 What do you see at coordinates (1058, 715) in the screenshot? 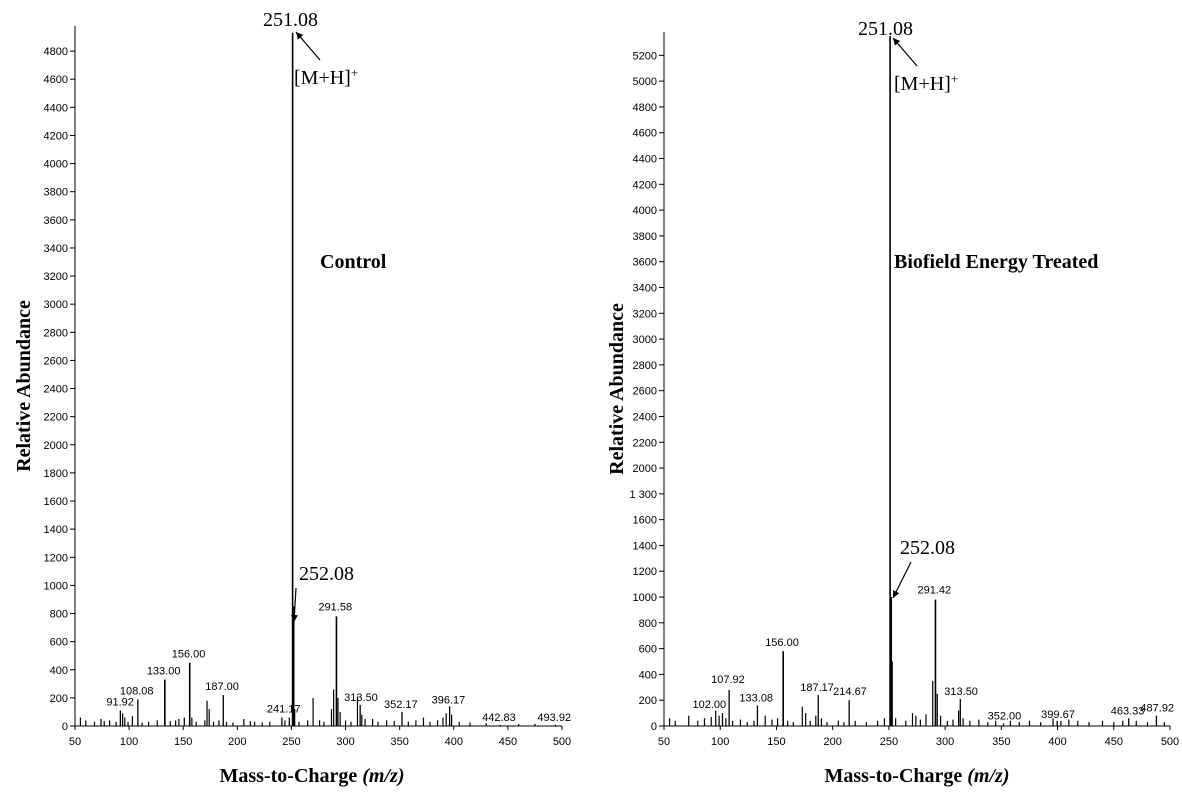
I see `peak-label: 399.67` at bounding box center [1058, 715].